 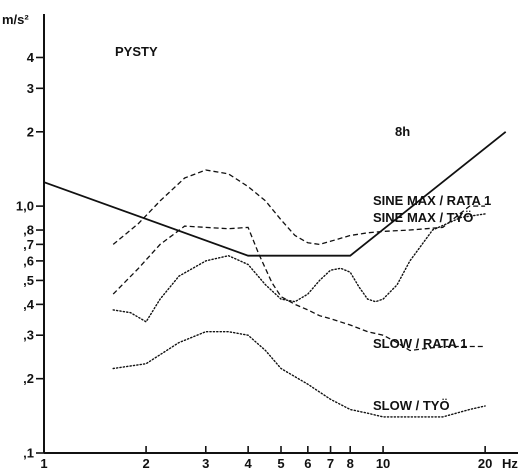 I want to click on x-tick-label-3: 4, so click(x=249, y=463).